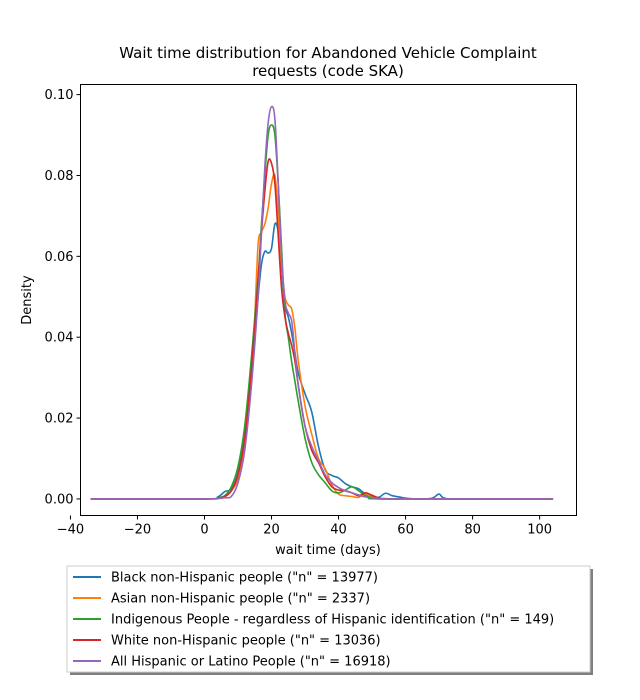  What do you see at coordinates (240, 599) in the screenshot?
I see `legend-label-1: Asian non-Hispanic people ("n" = 2337)` at bounding box center [240, 599].